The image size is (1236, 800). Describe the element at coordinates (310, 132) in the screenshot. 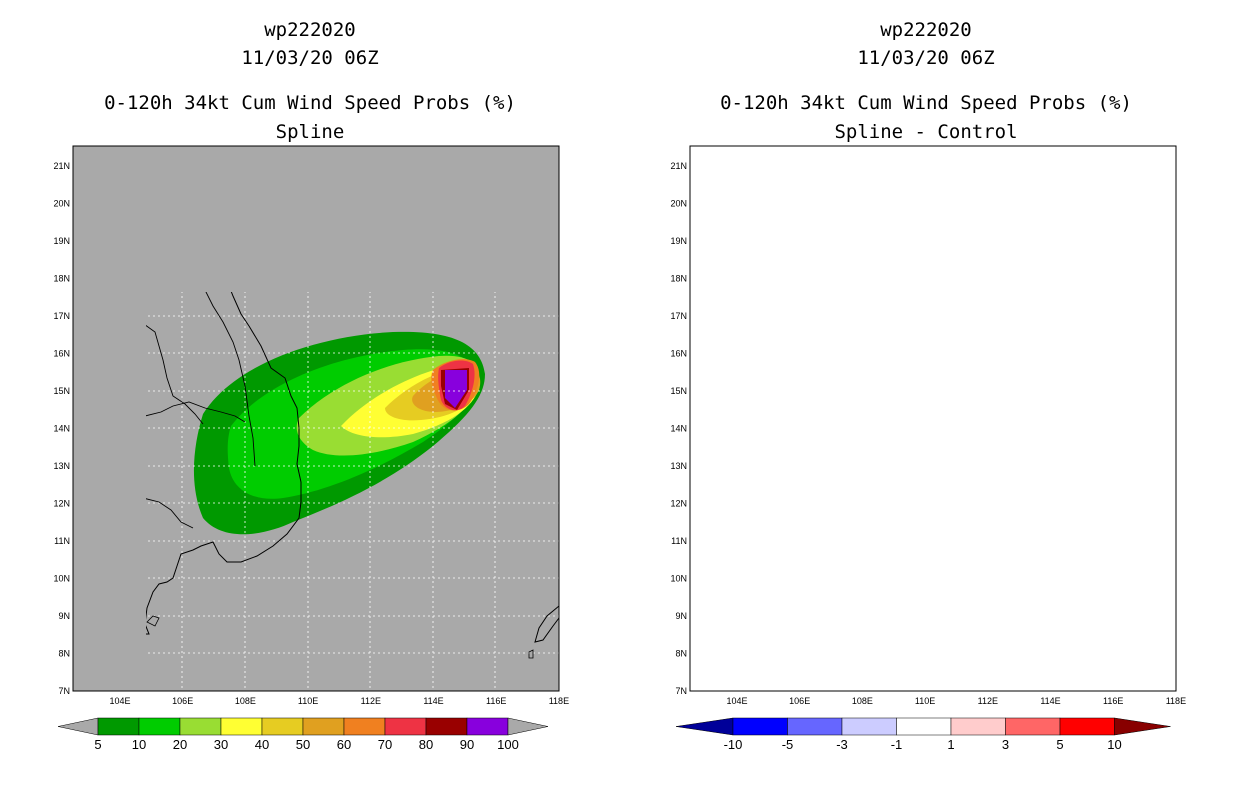

I see `left-subtitle: Spline` at that location.